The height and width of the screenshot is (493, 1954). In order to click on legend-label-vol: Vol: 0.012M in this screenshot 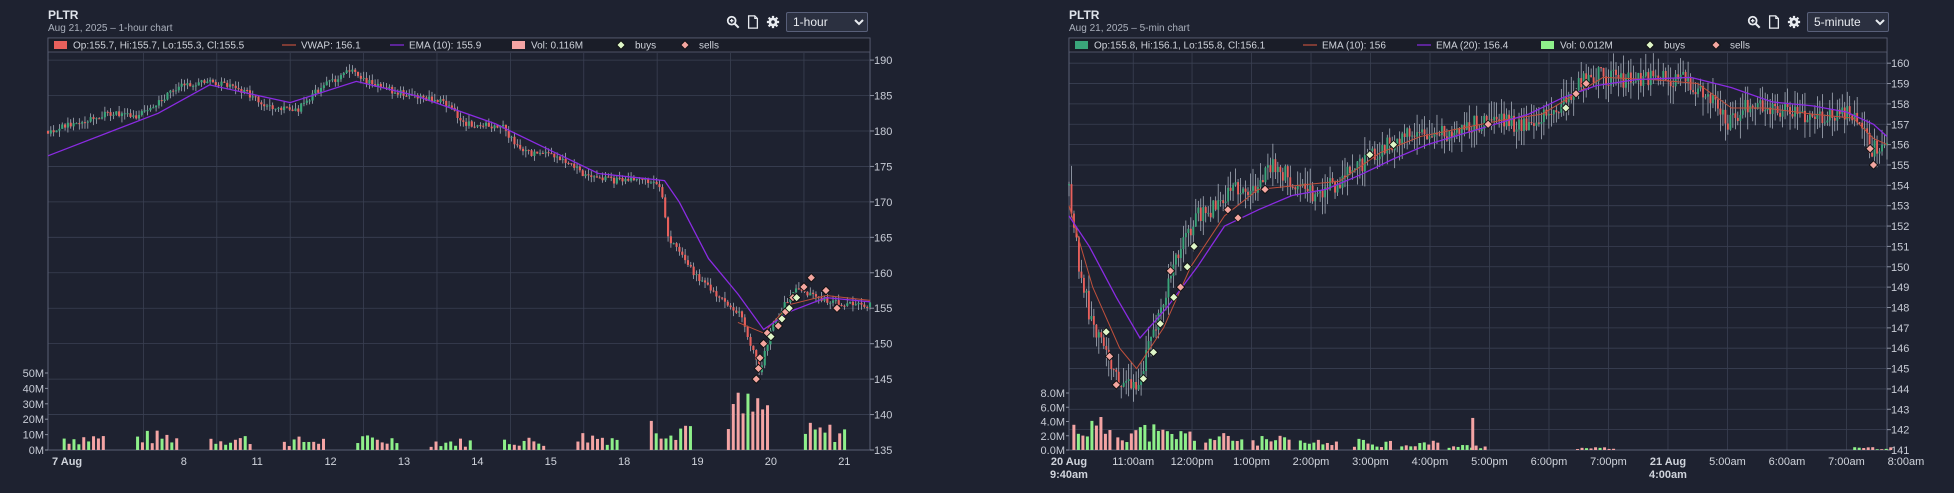, I will do `click(1586, 46)`.